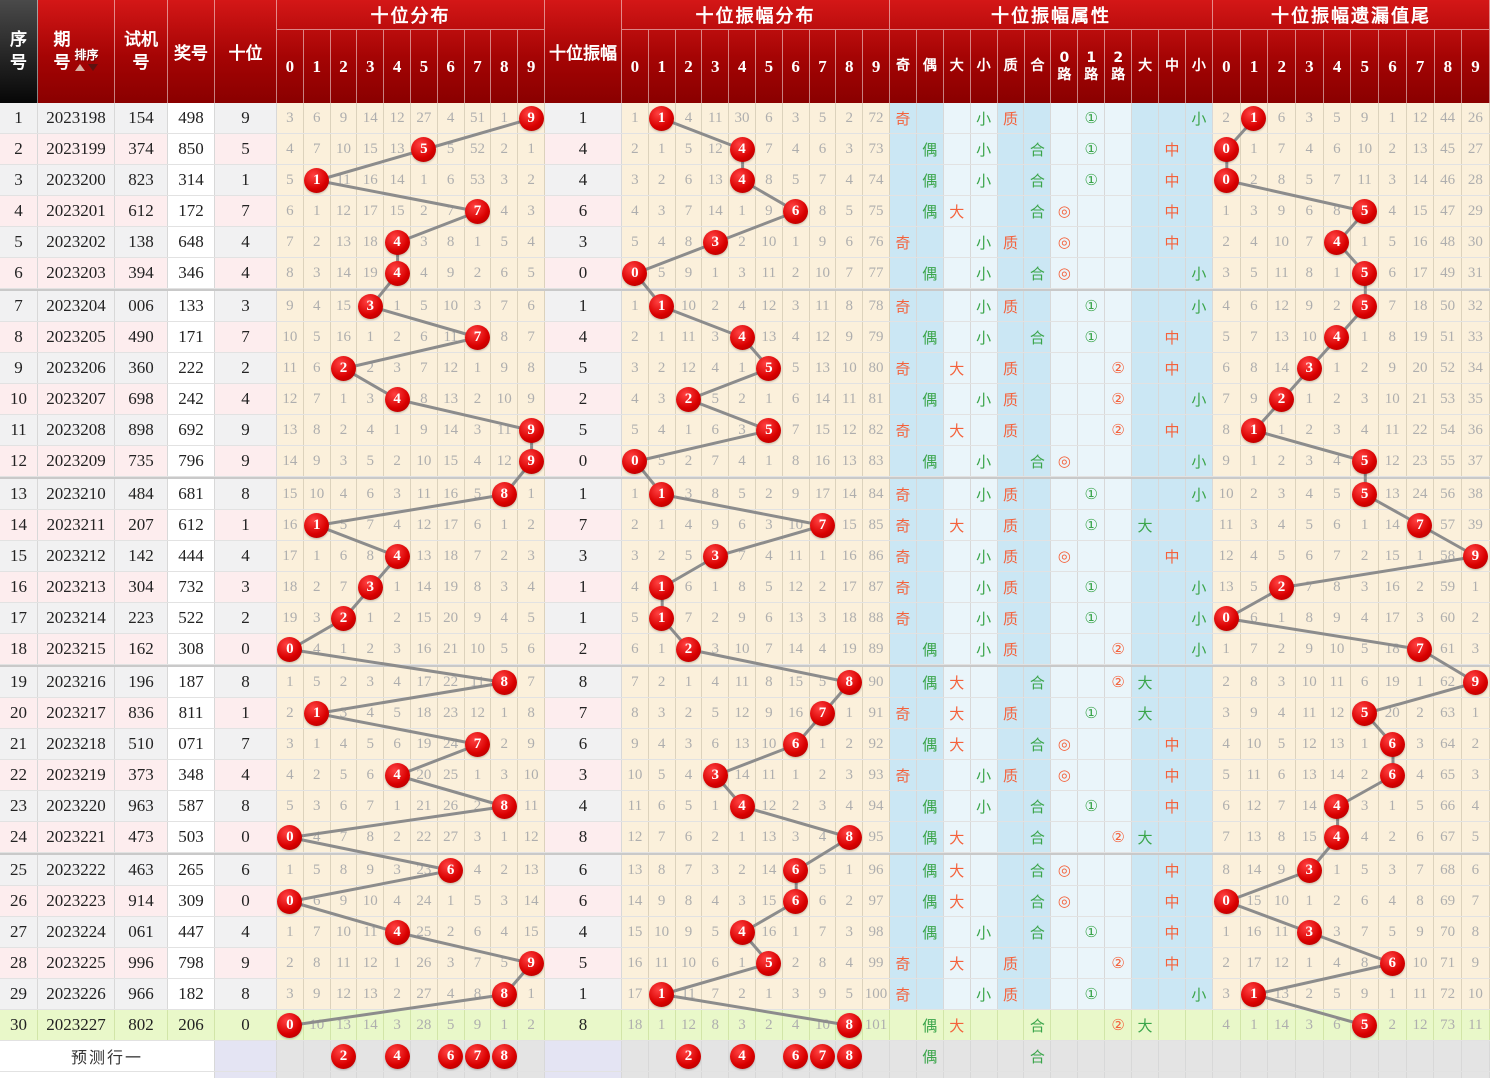 This screenshot has height=1078, width=1490. Describe the element at coordinates (1038, 901) in the screenshot. I see `attr-cell: 合` at that location.